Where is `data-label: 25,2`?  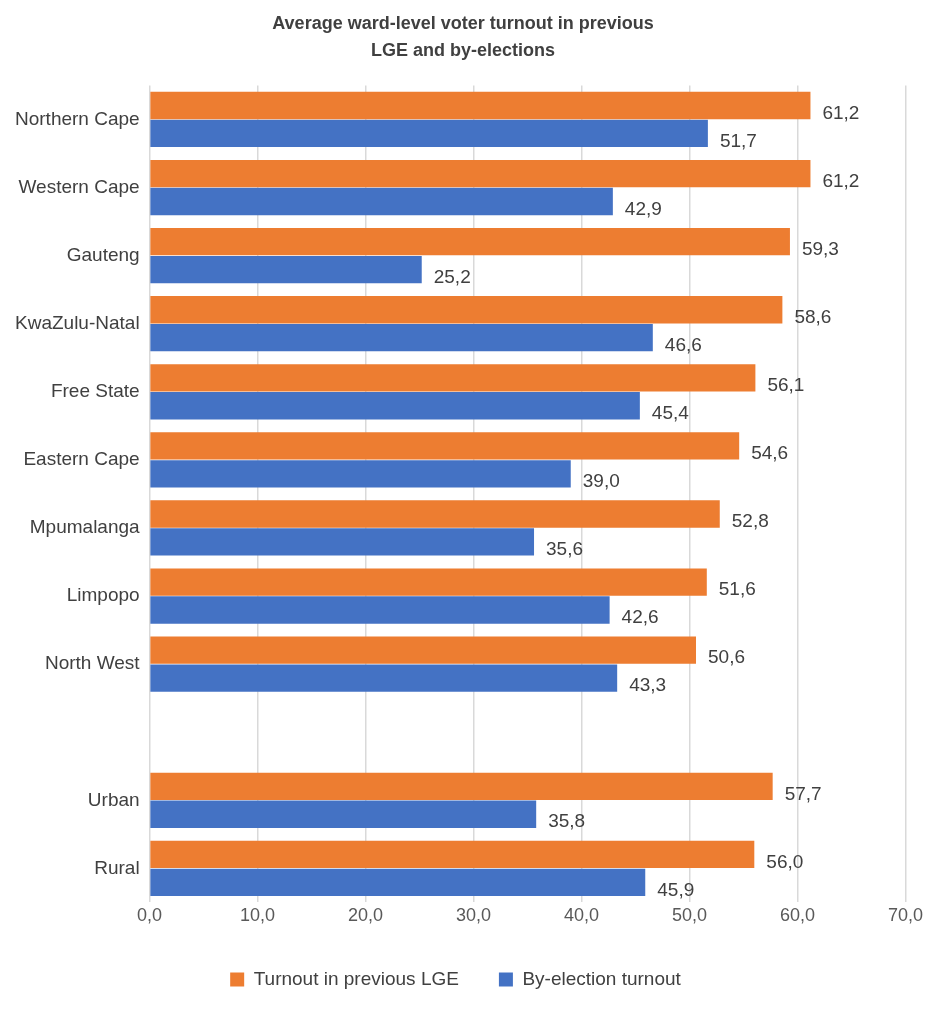
data-label: 25,2 is located at coordinates (452, 276).